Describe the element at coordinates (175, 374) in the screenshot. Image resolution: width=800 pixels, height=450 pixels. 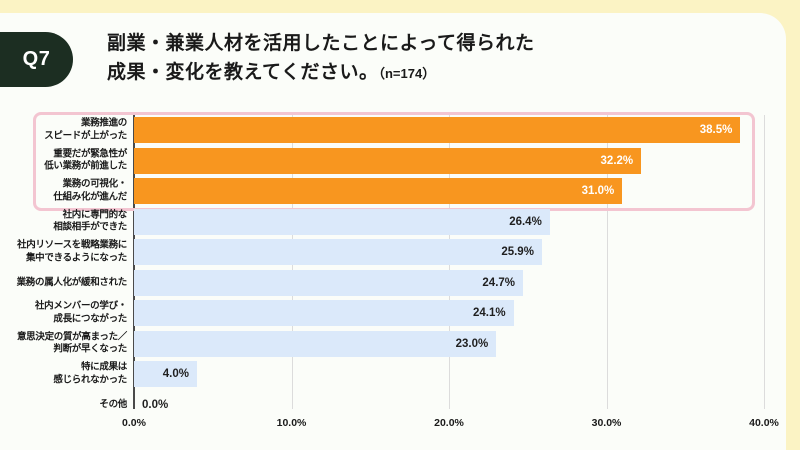
I see `value-label: 4.0%` at that location.